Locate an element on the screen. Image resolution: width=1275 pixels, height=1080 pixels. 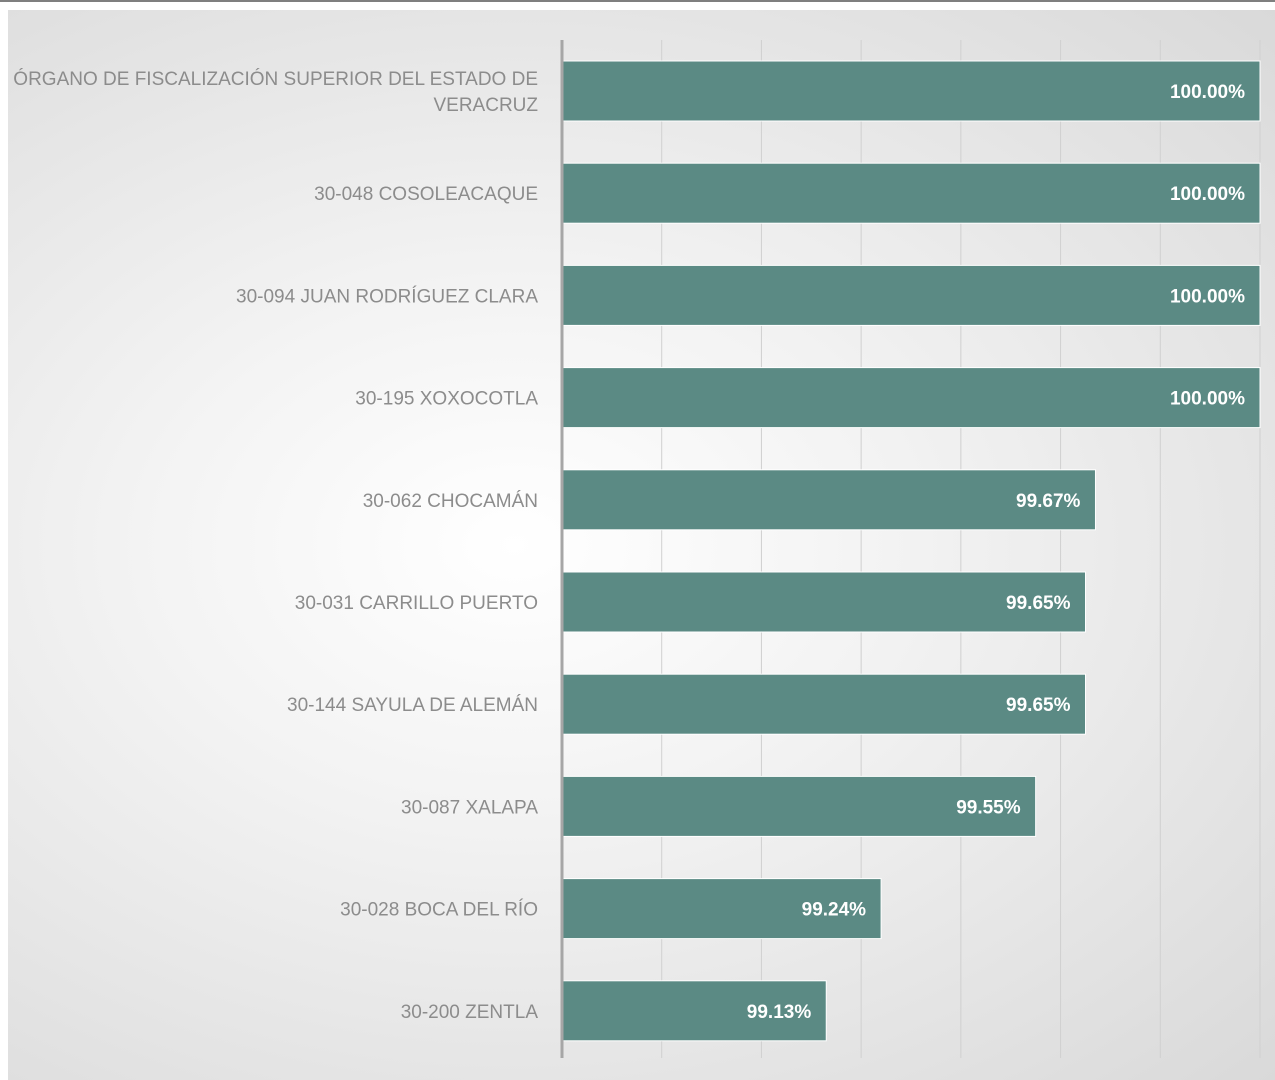
value-label-7: 99.55% is located at coordinates (988, 807).